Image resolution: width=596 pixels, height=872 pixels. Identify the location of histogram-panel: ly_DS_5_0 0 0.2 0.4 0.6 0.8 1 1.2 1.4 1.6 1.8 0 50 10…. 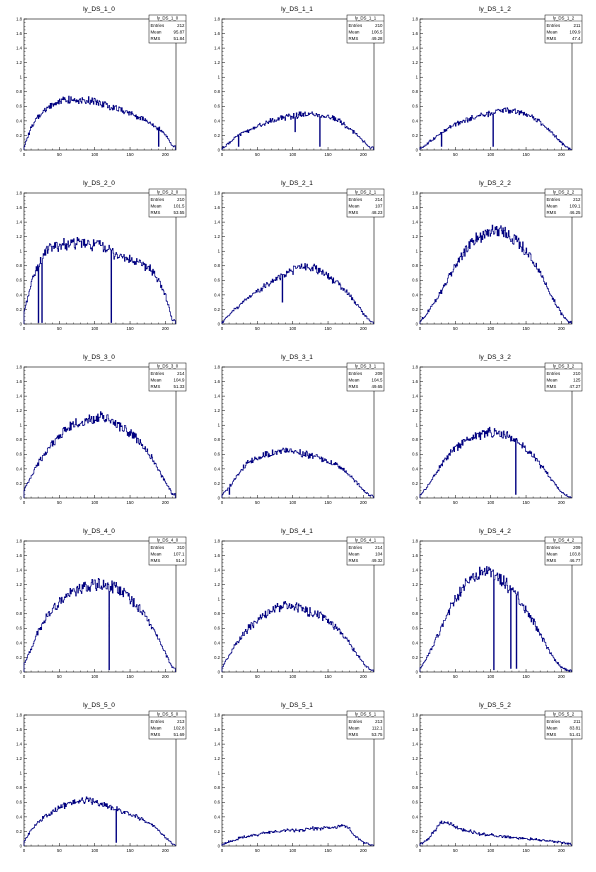
(99, 783).